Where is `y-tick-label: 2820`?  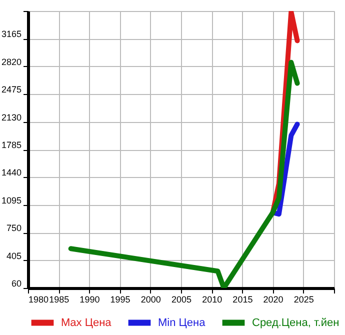
y-tick-label: 2820 is located at coordinates (11, 61).